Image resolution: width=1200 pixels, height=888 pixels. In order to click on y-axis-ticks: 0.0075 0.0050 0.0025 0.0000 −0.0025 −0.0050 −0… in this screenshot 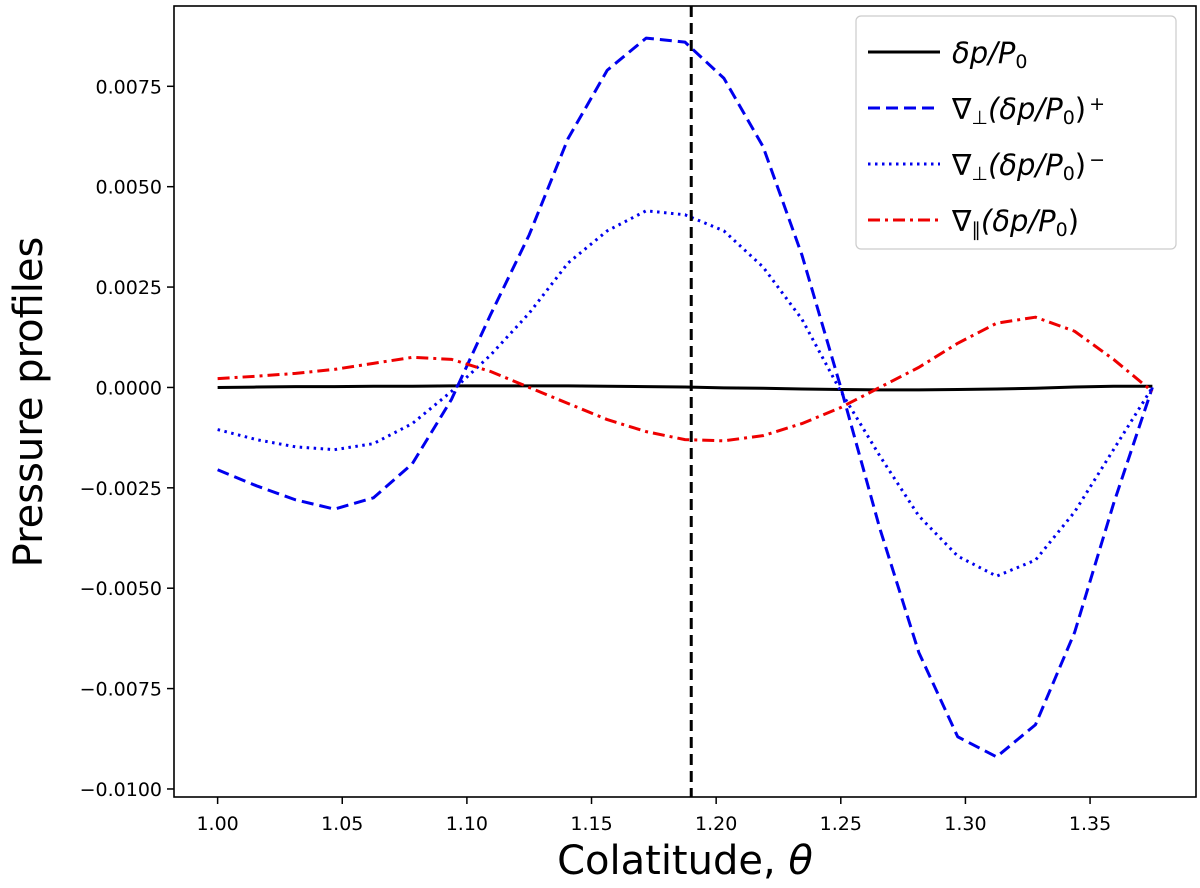, I will do `click(127, 438)`.